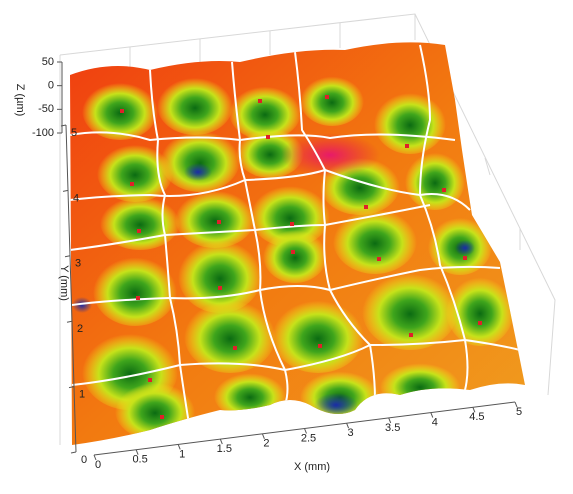 Image resolution: width=573 pixels, height=494 pixels. What do you see at coordinates (71, 288) in the screenshot?
I see `y-axis-line` at bounding box center [71, 288].